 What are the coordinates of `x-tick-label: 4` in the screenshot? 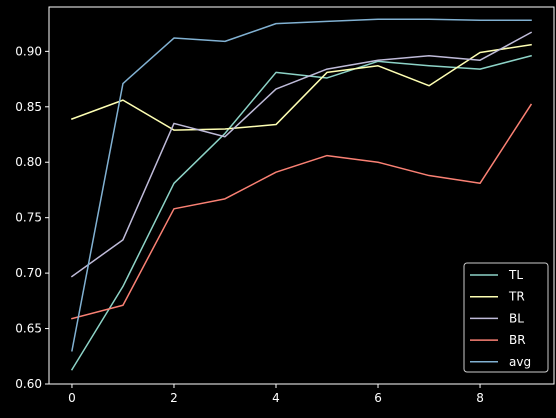 It's located at (276, 398).